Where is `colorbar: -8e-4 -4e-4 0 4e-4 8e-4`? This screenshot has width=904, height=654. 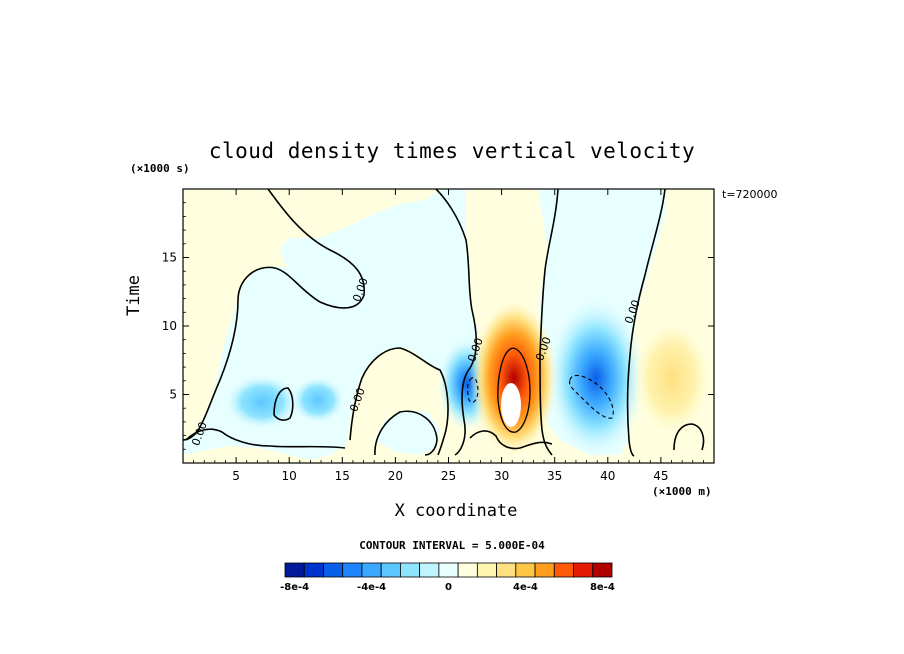
colorbar: -8e-4 -4e-4 0 4e-4 8e-4 is located at coordinates (447, 577).